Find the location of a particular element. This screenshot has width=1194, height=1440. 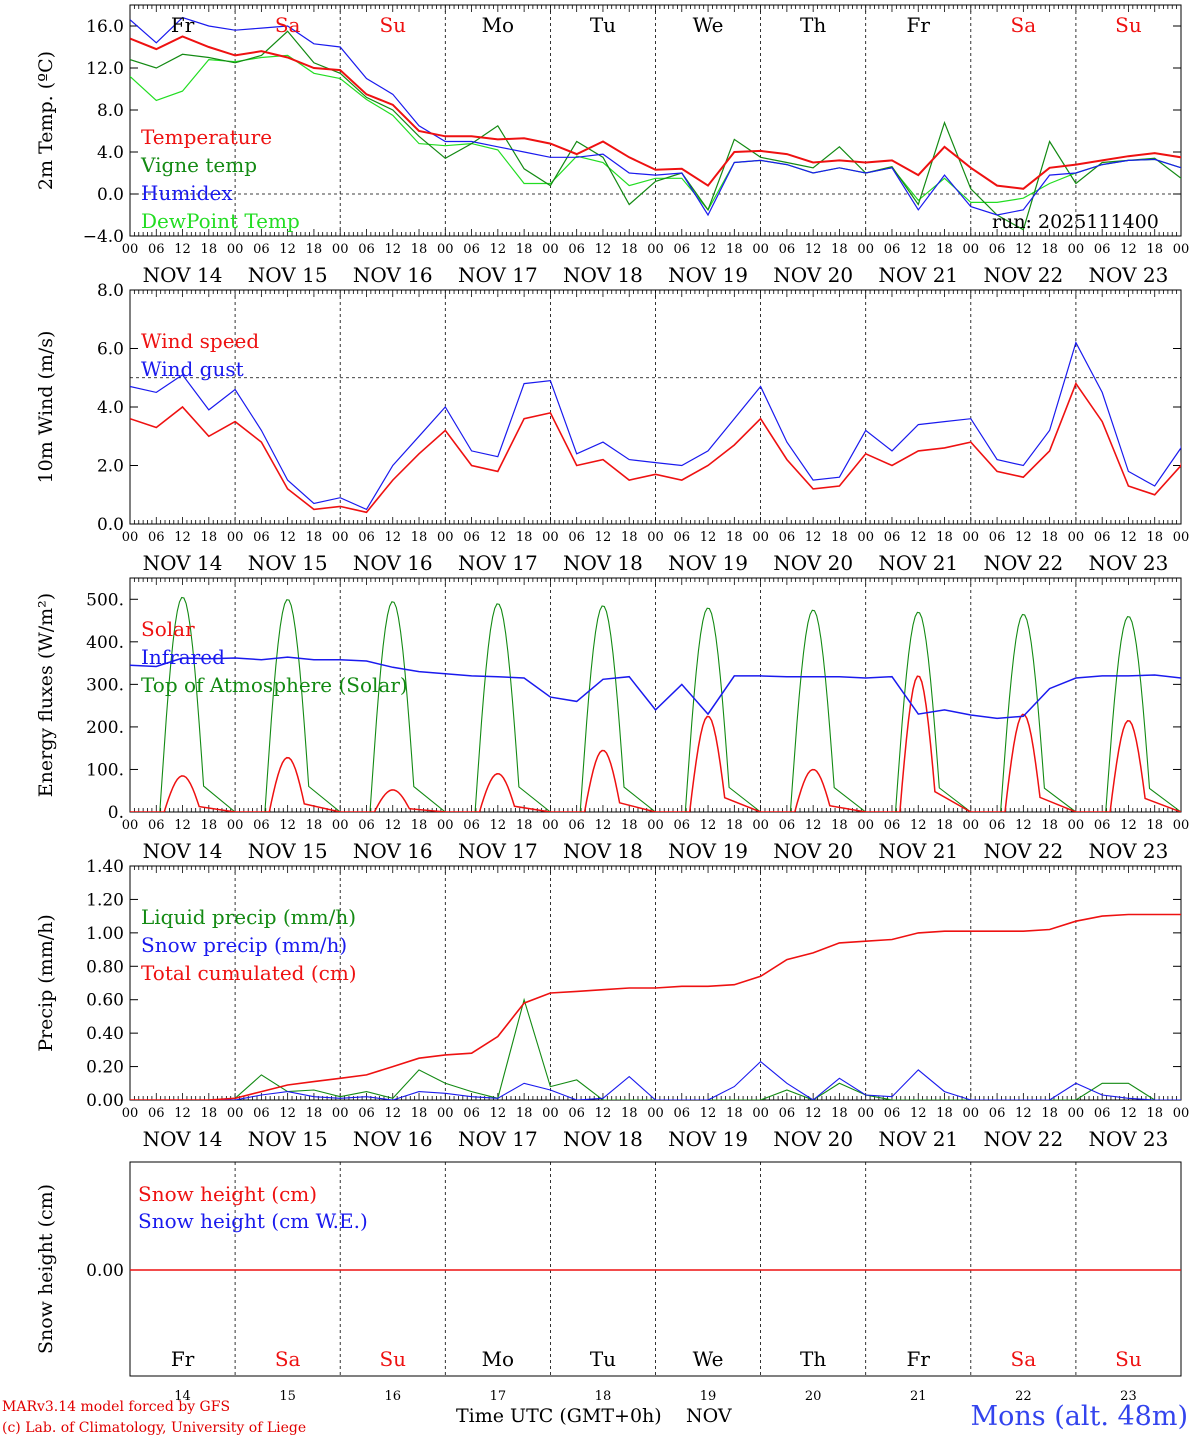

day-name: Th is located at coordinates (813, 25).